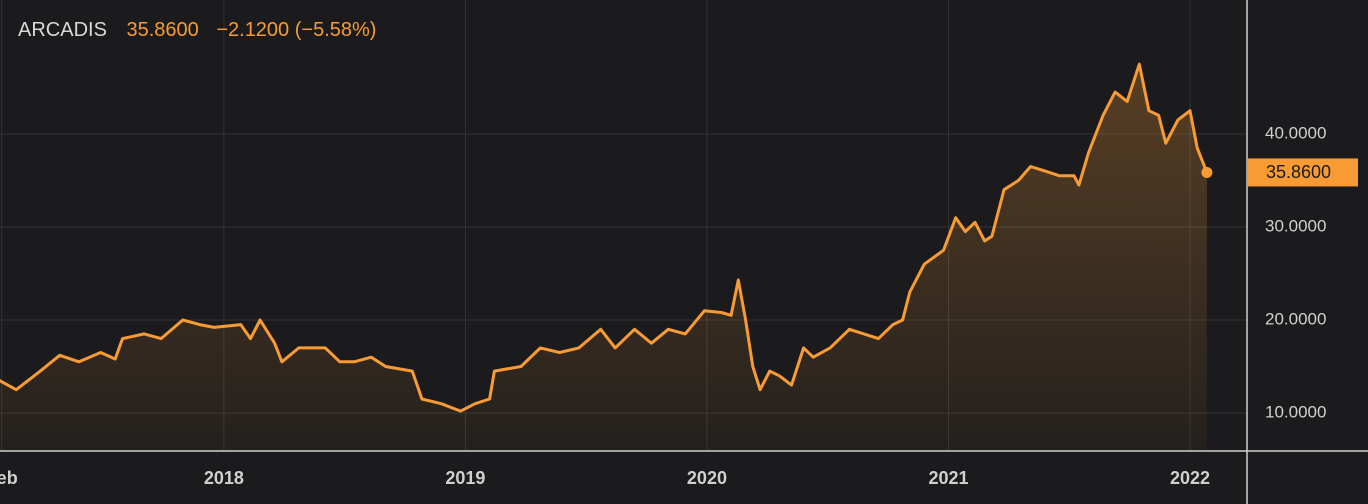  I want to click on x-tick-label: 2021, so click(948, 478).